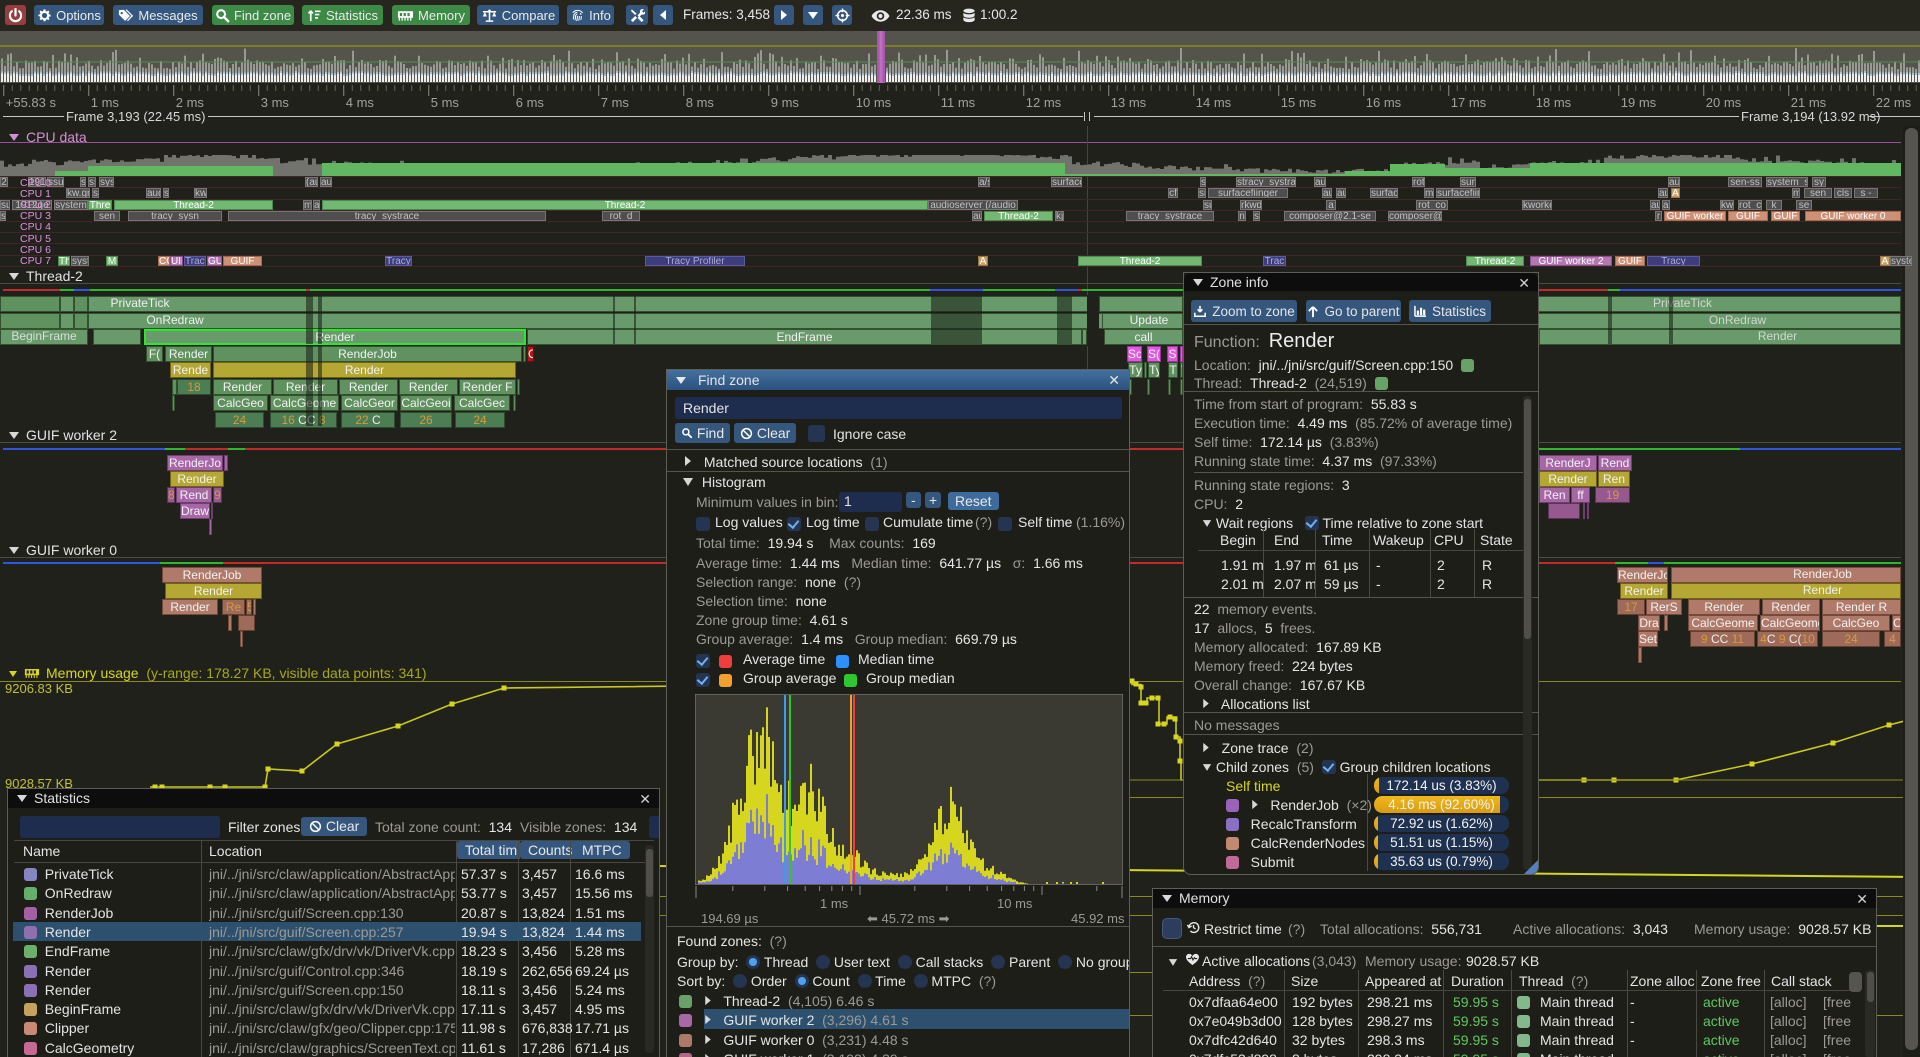  I want to click on svg-text: 1 ms, so click(105, 102).